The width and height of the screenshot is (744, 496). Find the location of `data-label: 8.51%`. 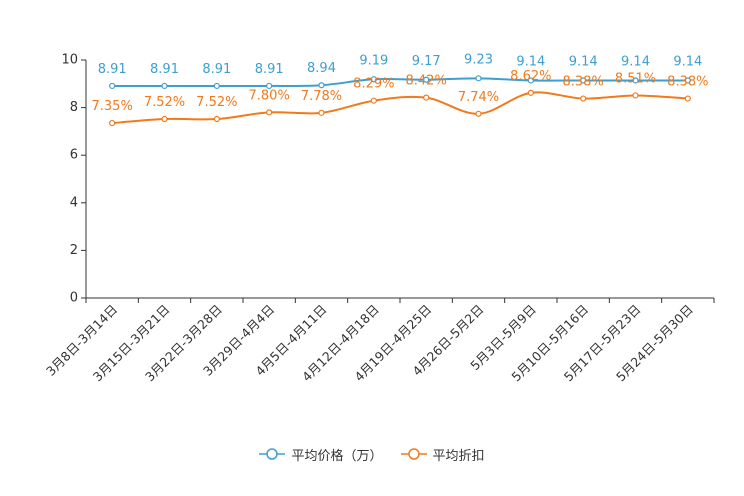

data-label: 8.51% is located at coordinates (635, 78).